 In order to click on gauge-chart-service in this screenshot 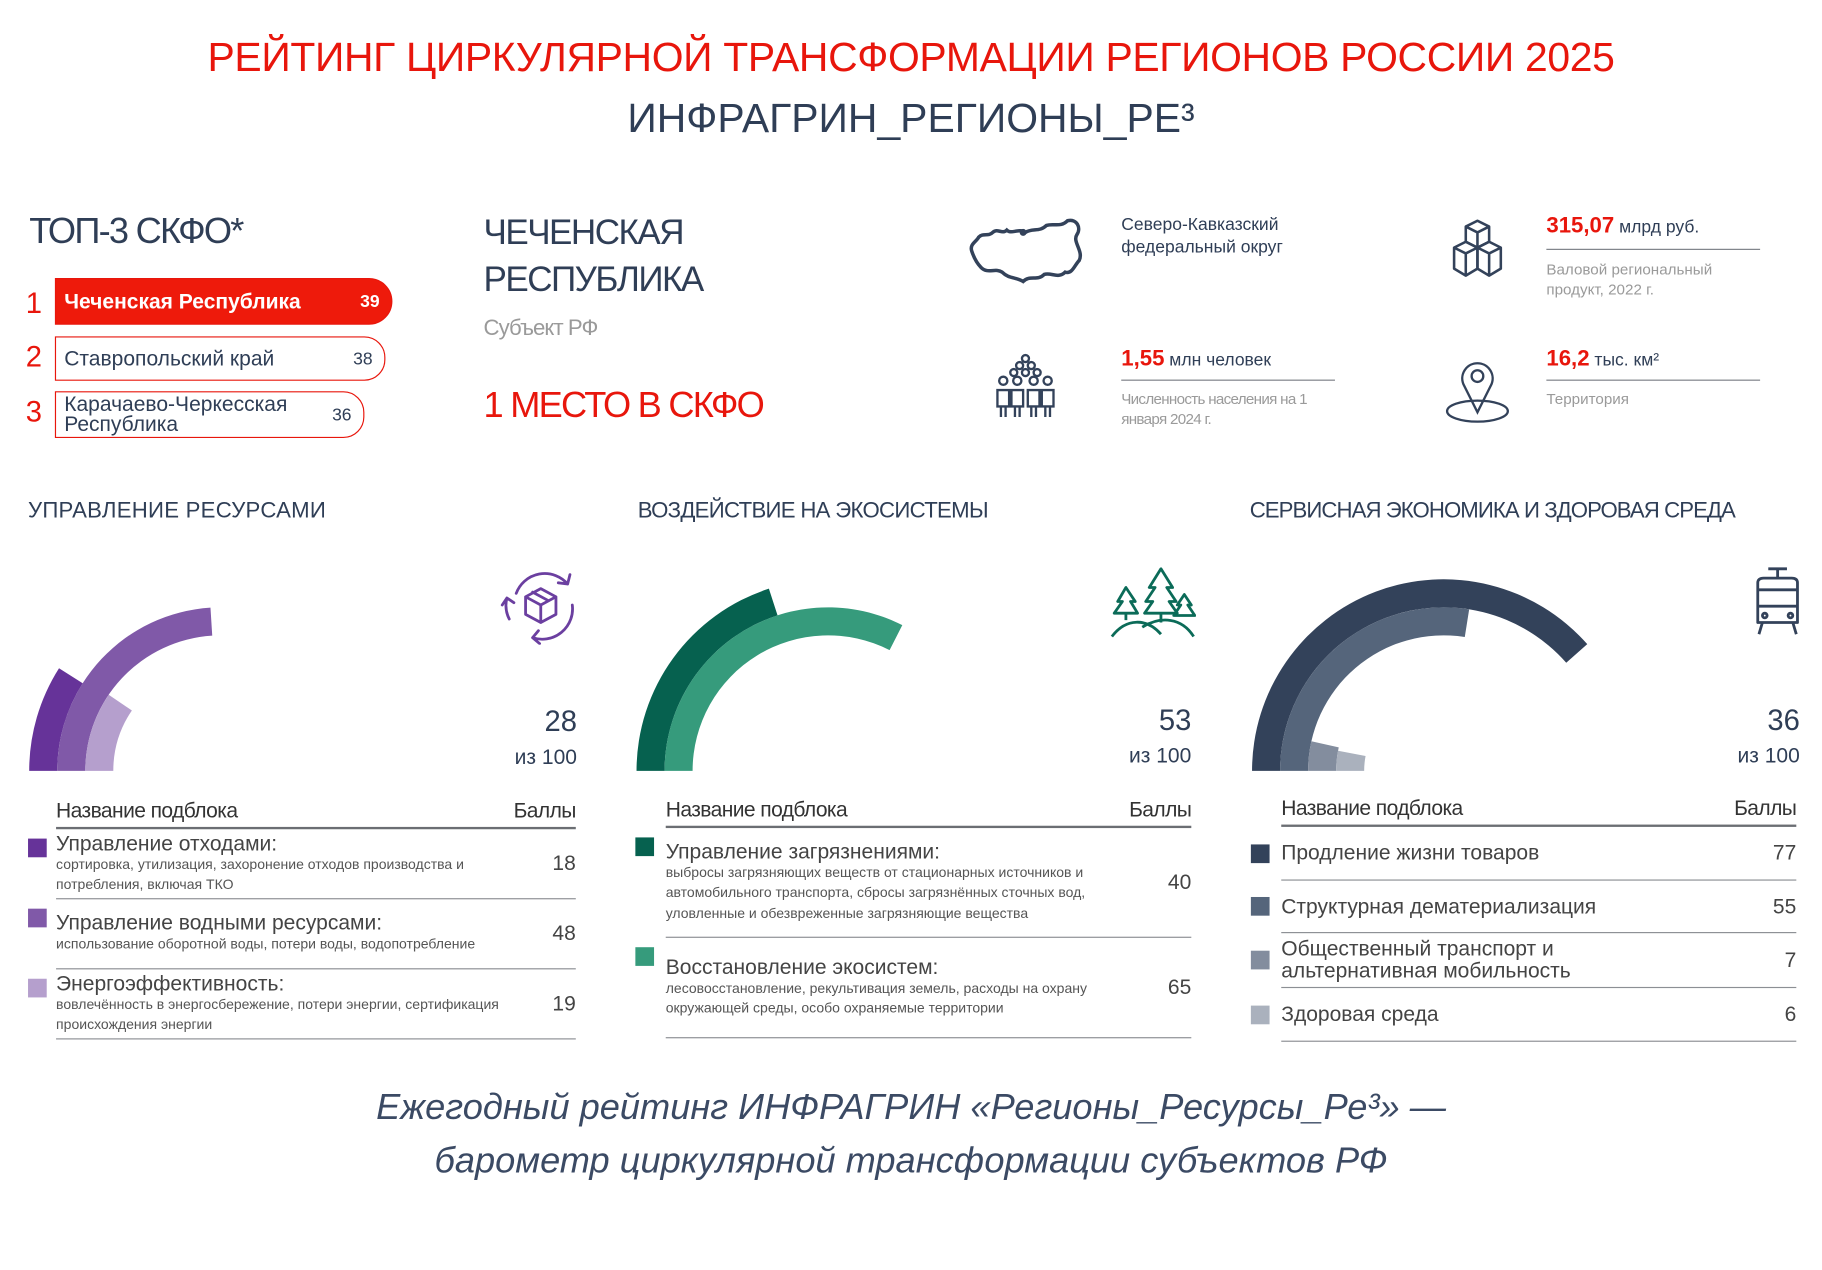, I will do `click(1420, 675)`.